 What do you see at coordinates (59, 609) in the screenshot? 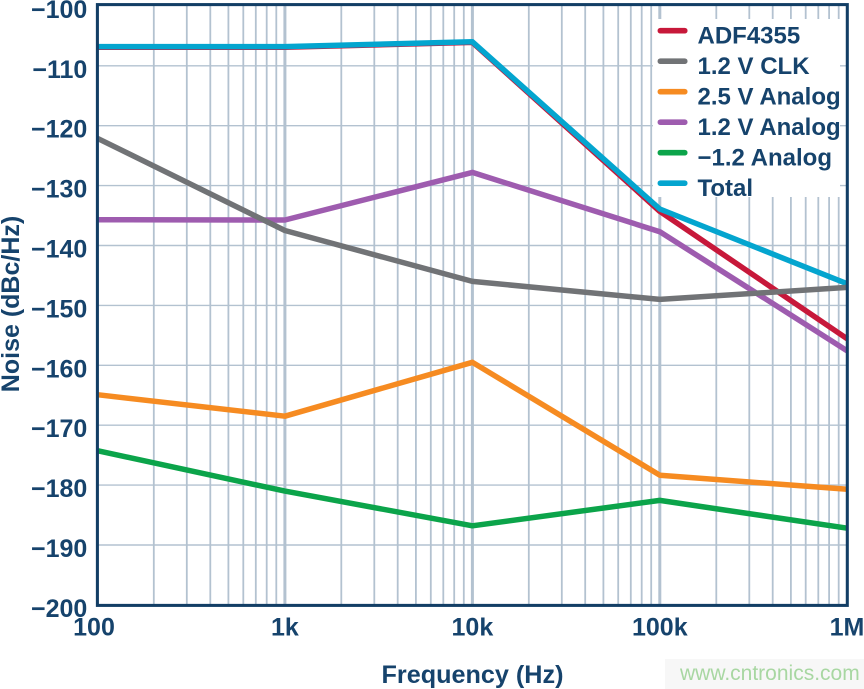
I see `svg-text: −200` at bounding box center [59, 609].